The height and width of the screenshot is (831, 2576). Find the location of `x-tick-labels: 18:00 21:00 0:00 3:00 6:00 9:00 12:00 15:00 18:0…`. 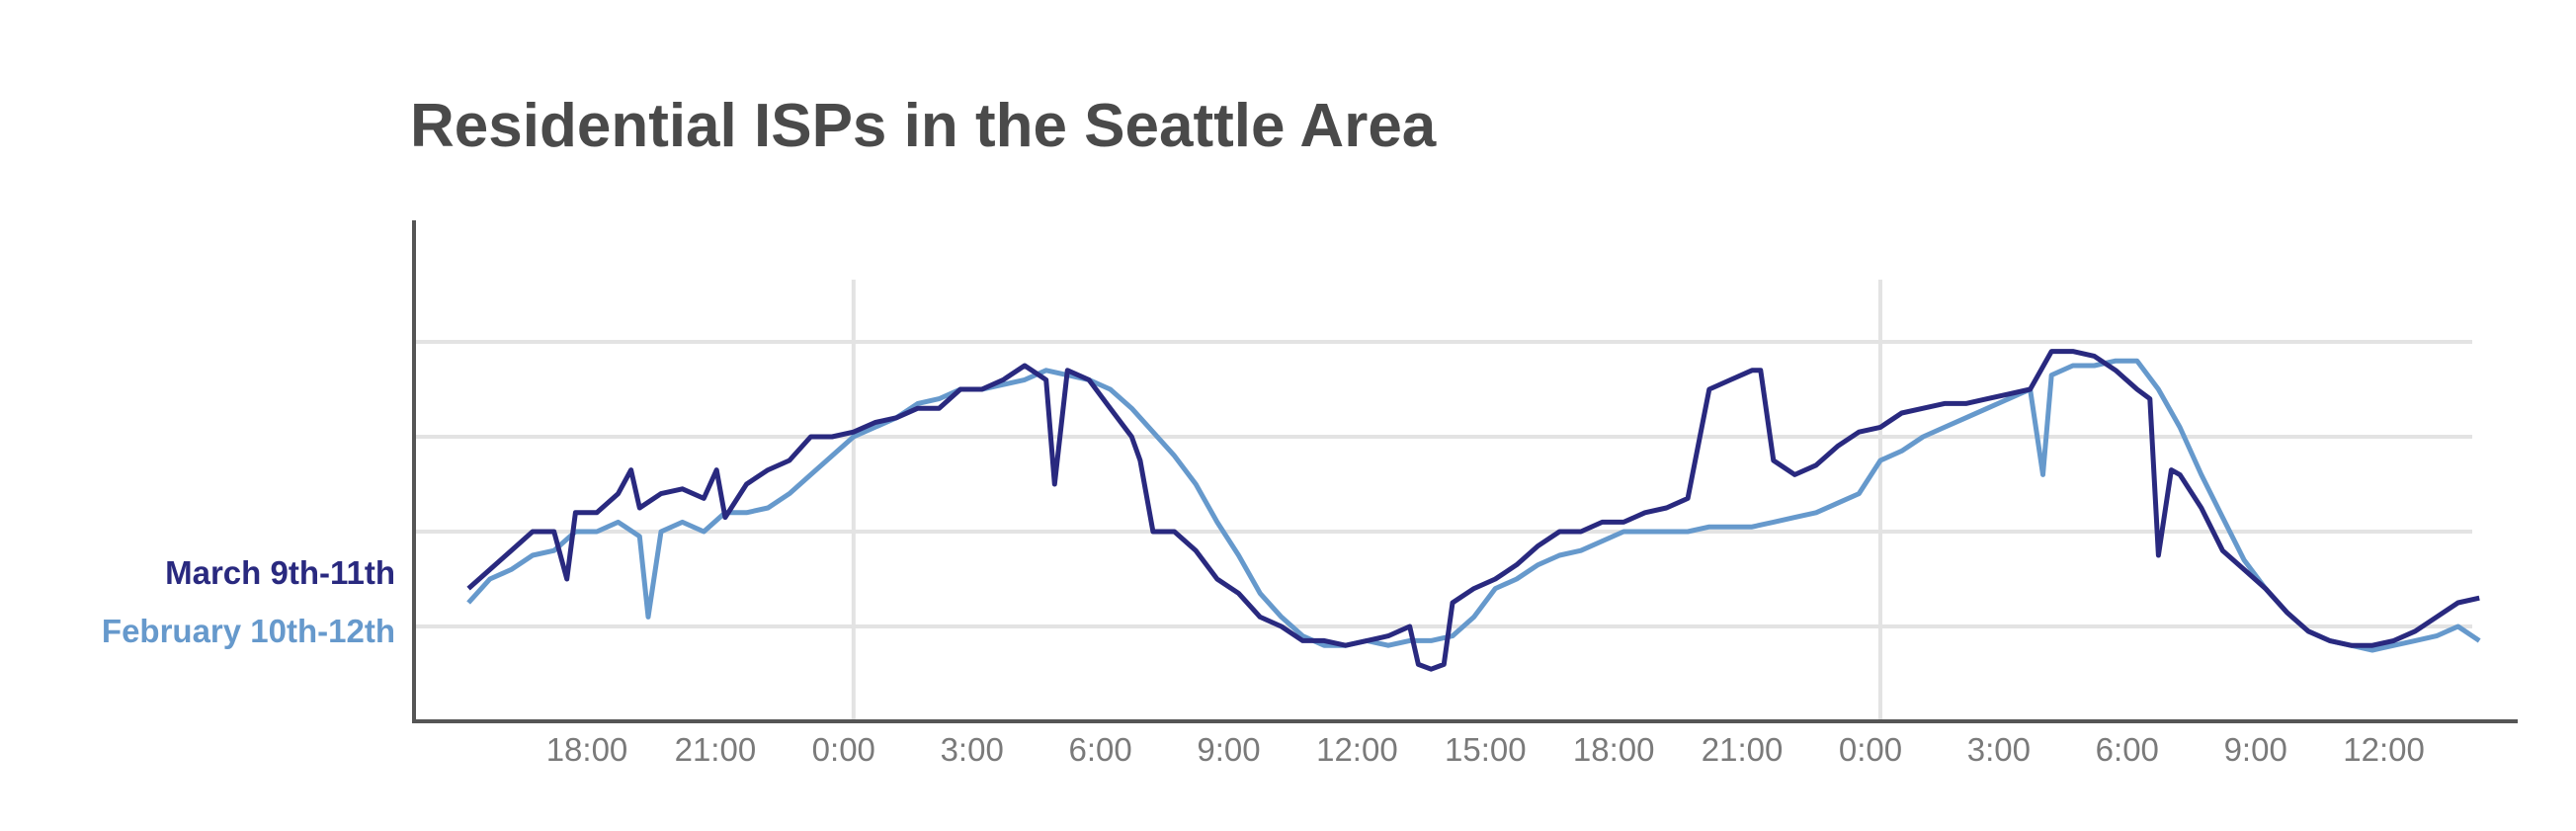

x-tick-labels: 18:00 21:00 0:00 3:00 6:00 9:00 12:00 15:00 18:0… is located at coordinates (1485, 749).